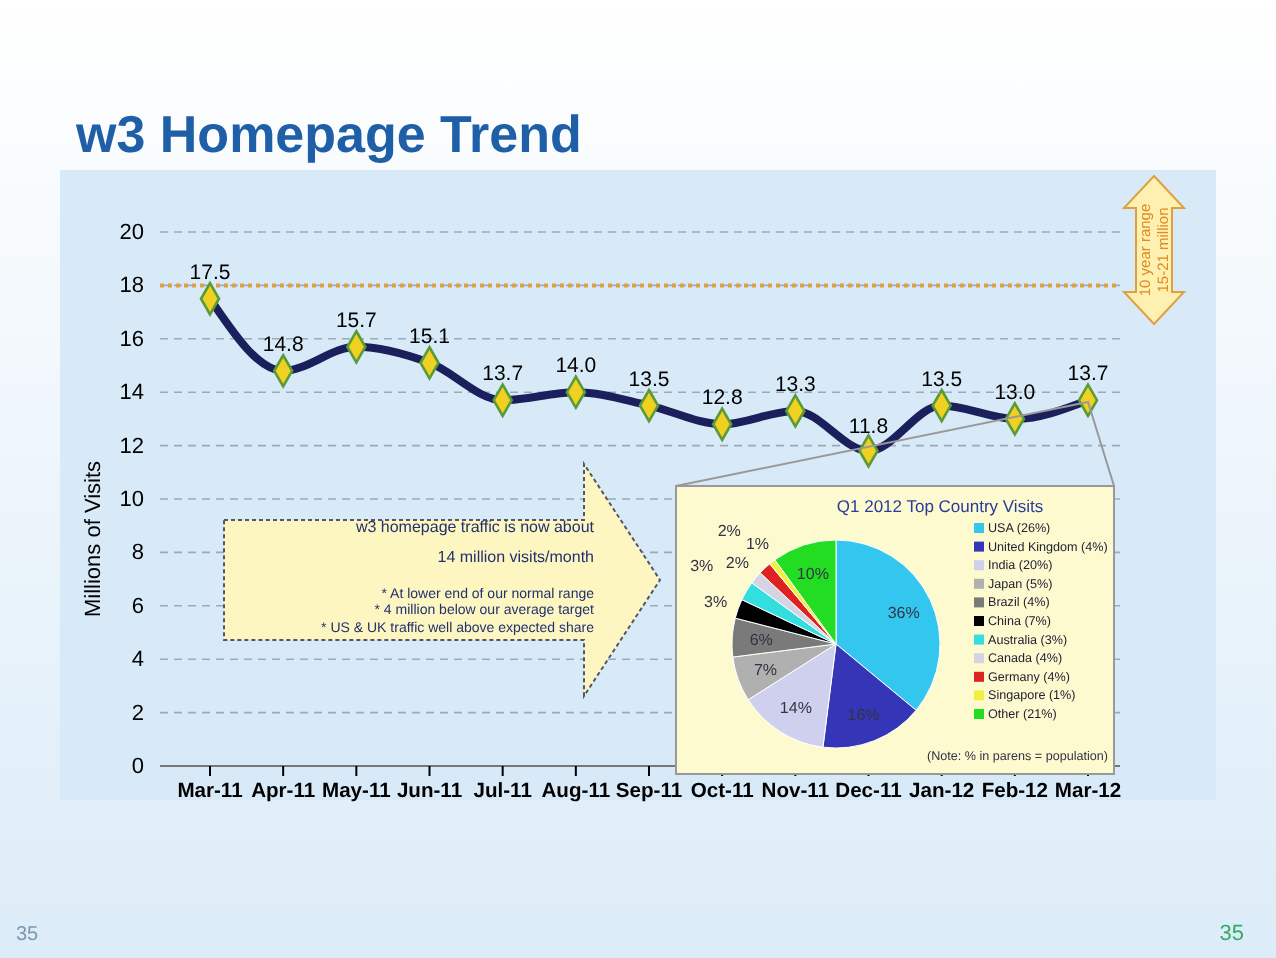  What do you see at coordinates (757, 543) in the screenshot?
I see `data-label: 1%` at bounding box center [757, 543].